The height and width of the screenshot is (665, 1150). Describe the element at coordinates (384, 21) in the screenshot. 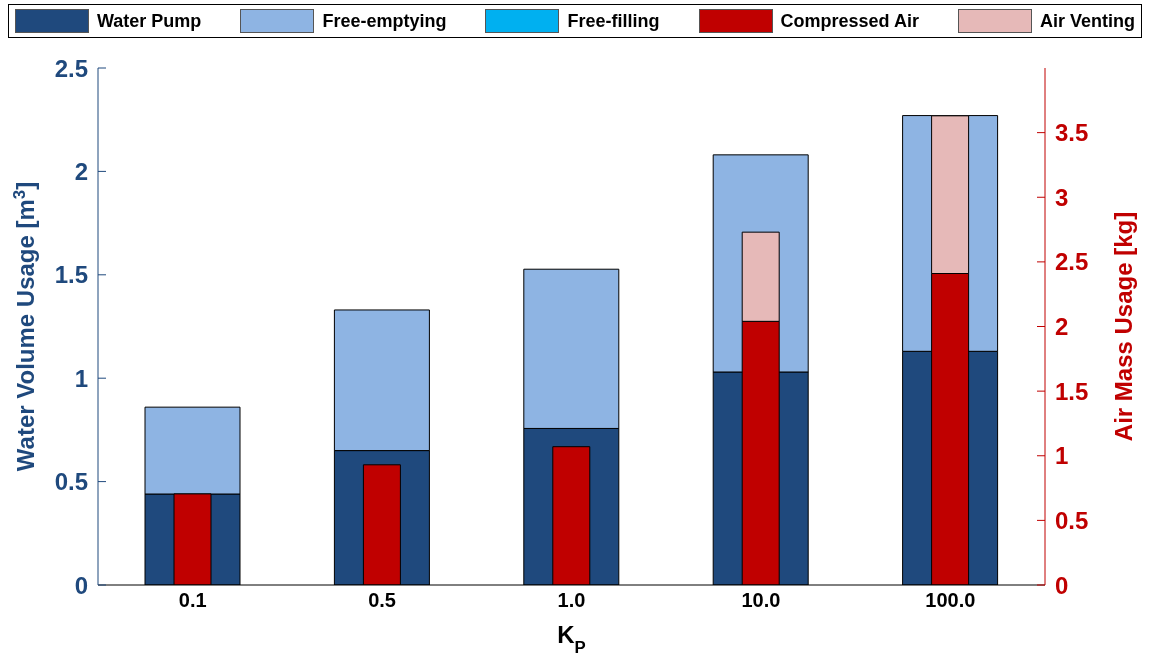

I see `legend-label: Free-emptying` at that location.